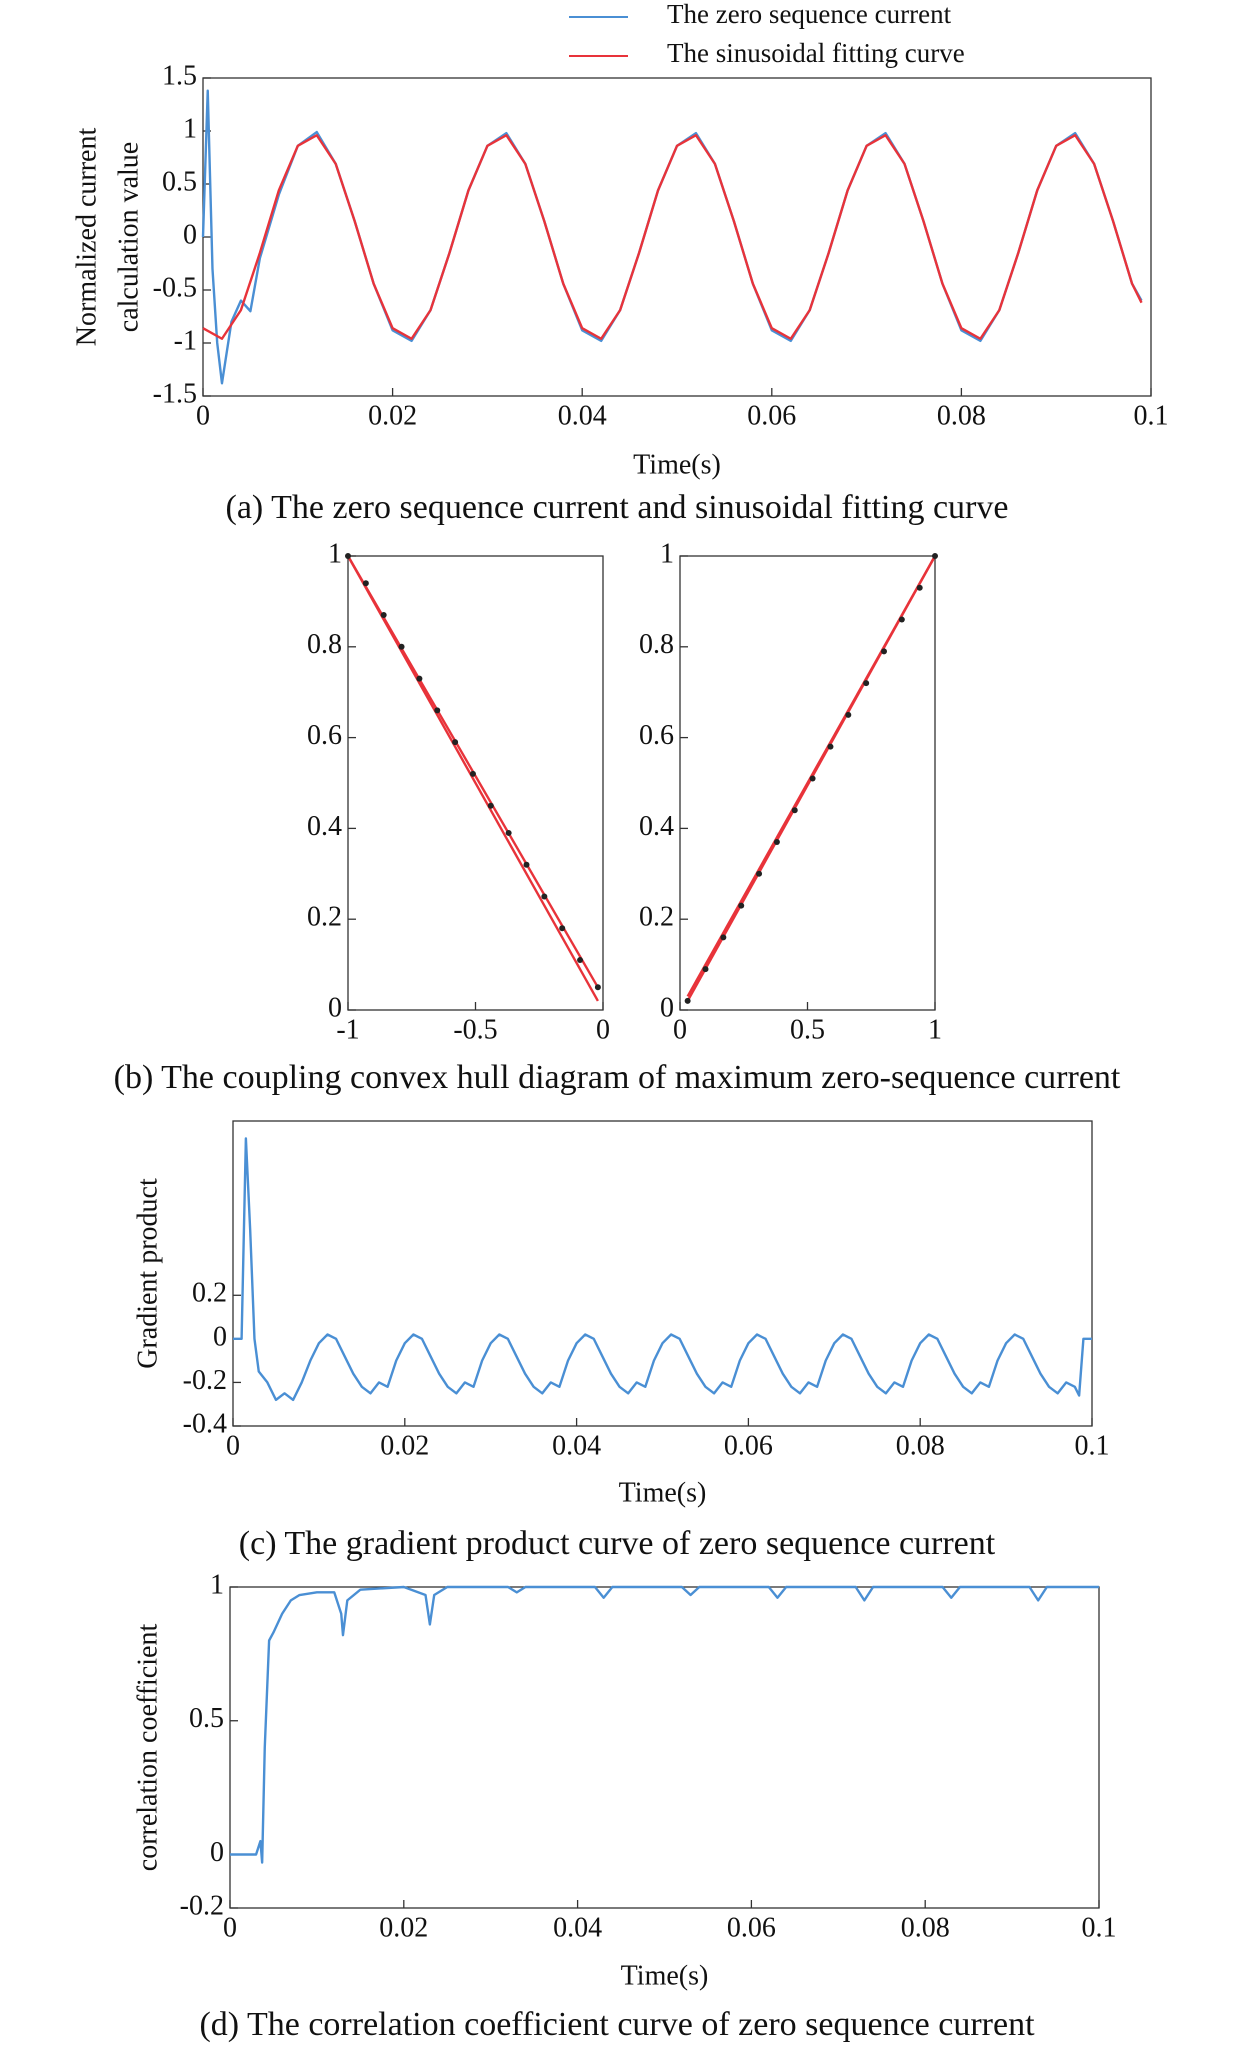 The height and width of the screenshot is (2047, 1235). I want to click on x-tick-label: 1, so click(935, 1029).